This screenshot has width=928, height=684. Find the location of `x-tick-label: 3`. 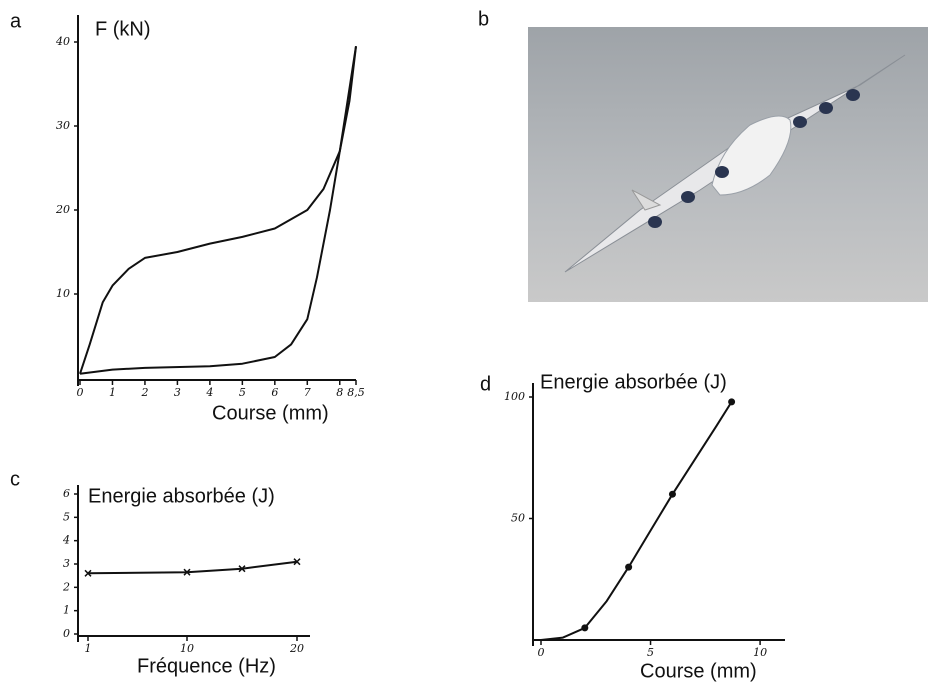

x-tick-label: 3 is located at coordinates (177, 392).